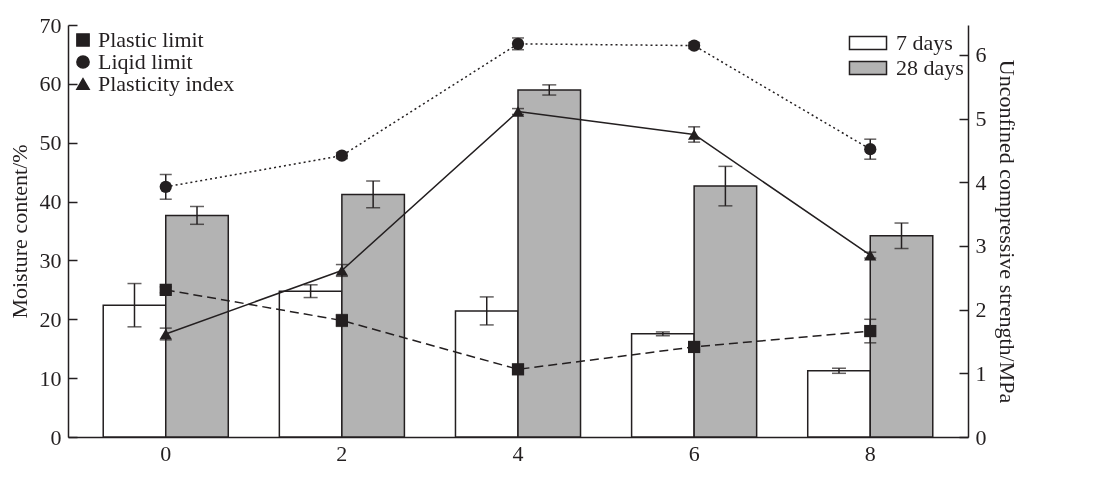 The width and height of the screenshot is (1118, 486). Describe the element at coordinates (870, 453) in the screenshot. I see `x-tick-label: 8` at that location.